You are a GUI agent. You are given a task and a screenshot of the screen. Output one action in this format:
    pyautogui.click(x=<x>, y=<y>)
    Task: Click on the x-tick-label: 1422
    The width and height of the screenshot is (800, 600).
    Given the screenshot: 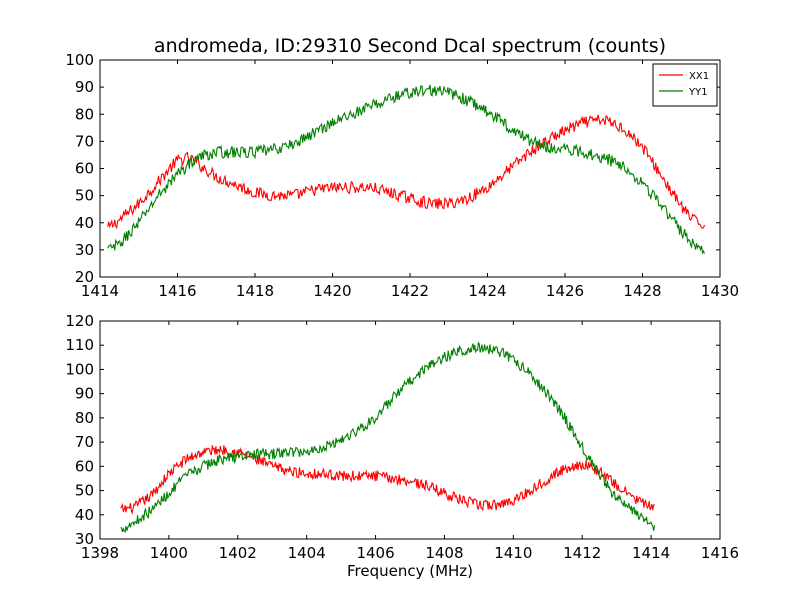 What is the action you would take?
    pyautogui.click(x=410, y=291)
    